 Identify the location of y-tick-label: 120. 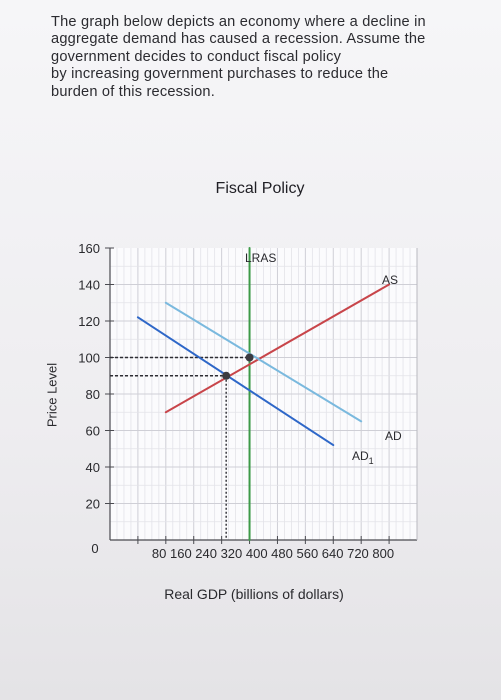
(89, 321).